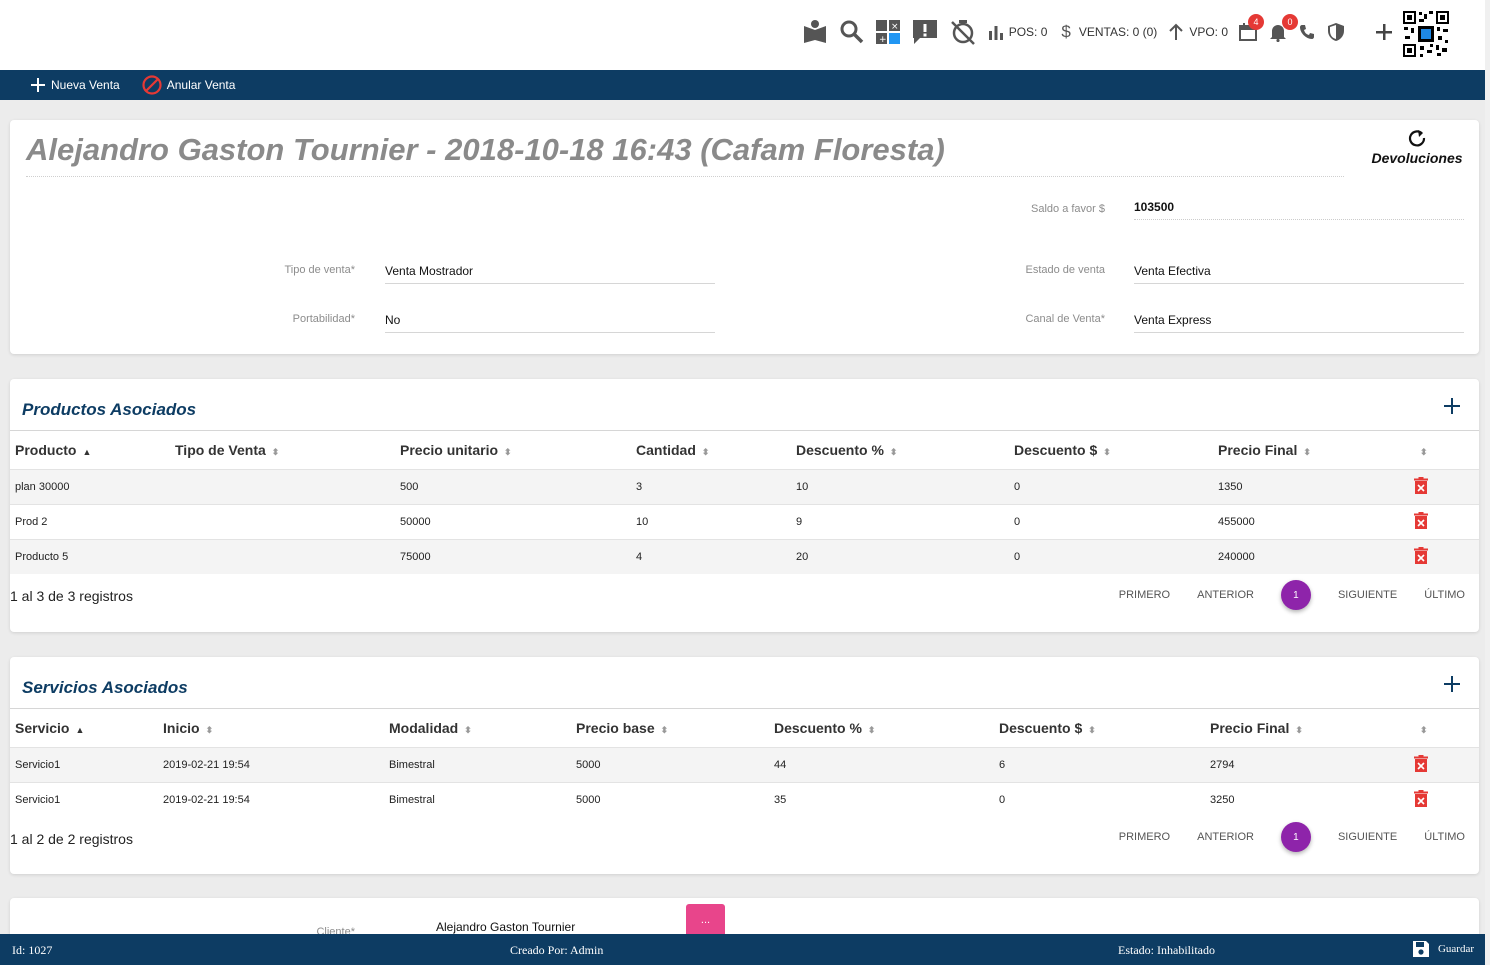 Image resolution: width=1490 pixels, height=965 pixels. I want to click on nueva-venta-button: Nueva Venta, so click(75, 85).